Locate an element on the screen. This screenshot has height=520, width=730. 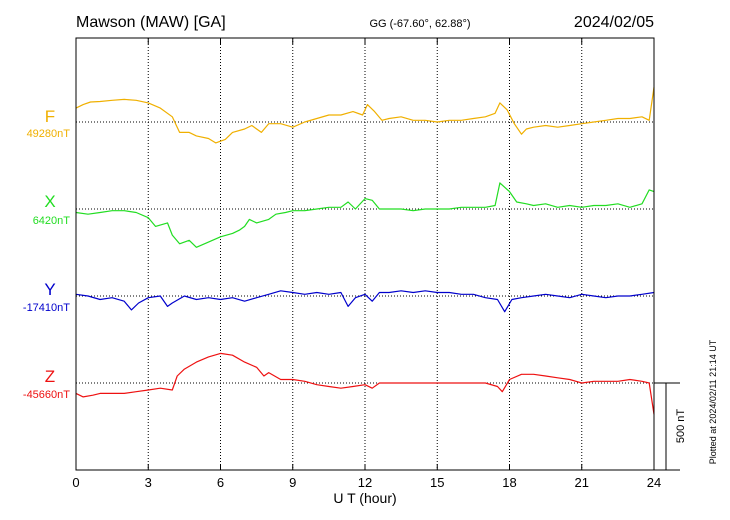
x-tick-label-6: 6 is located at coordinates (220, 482).